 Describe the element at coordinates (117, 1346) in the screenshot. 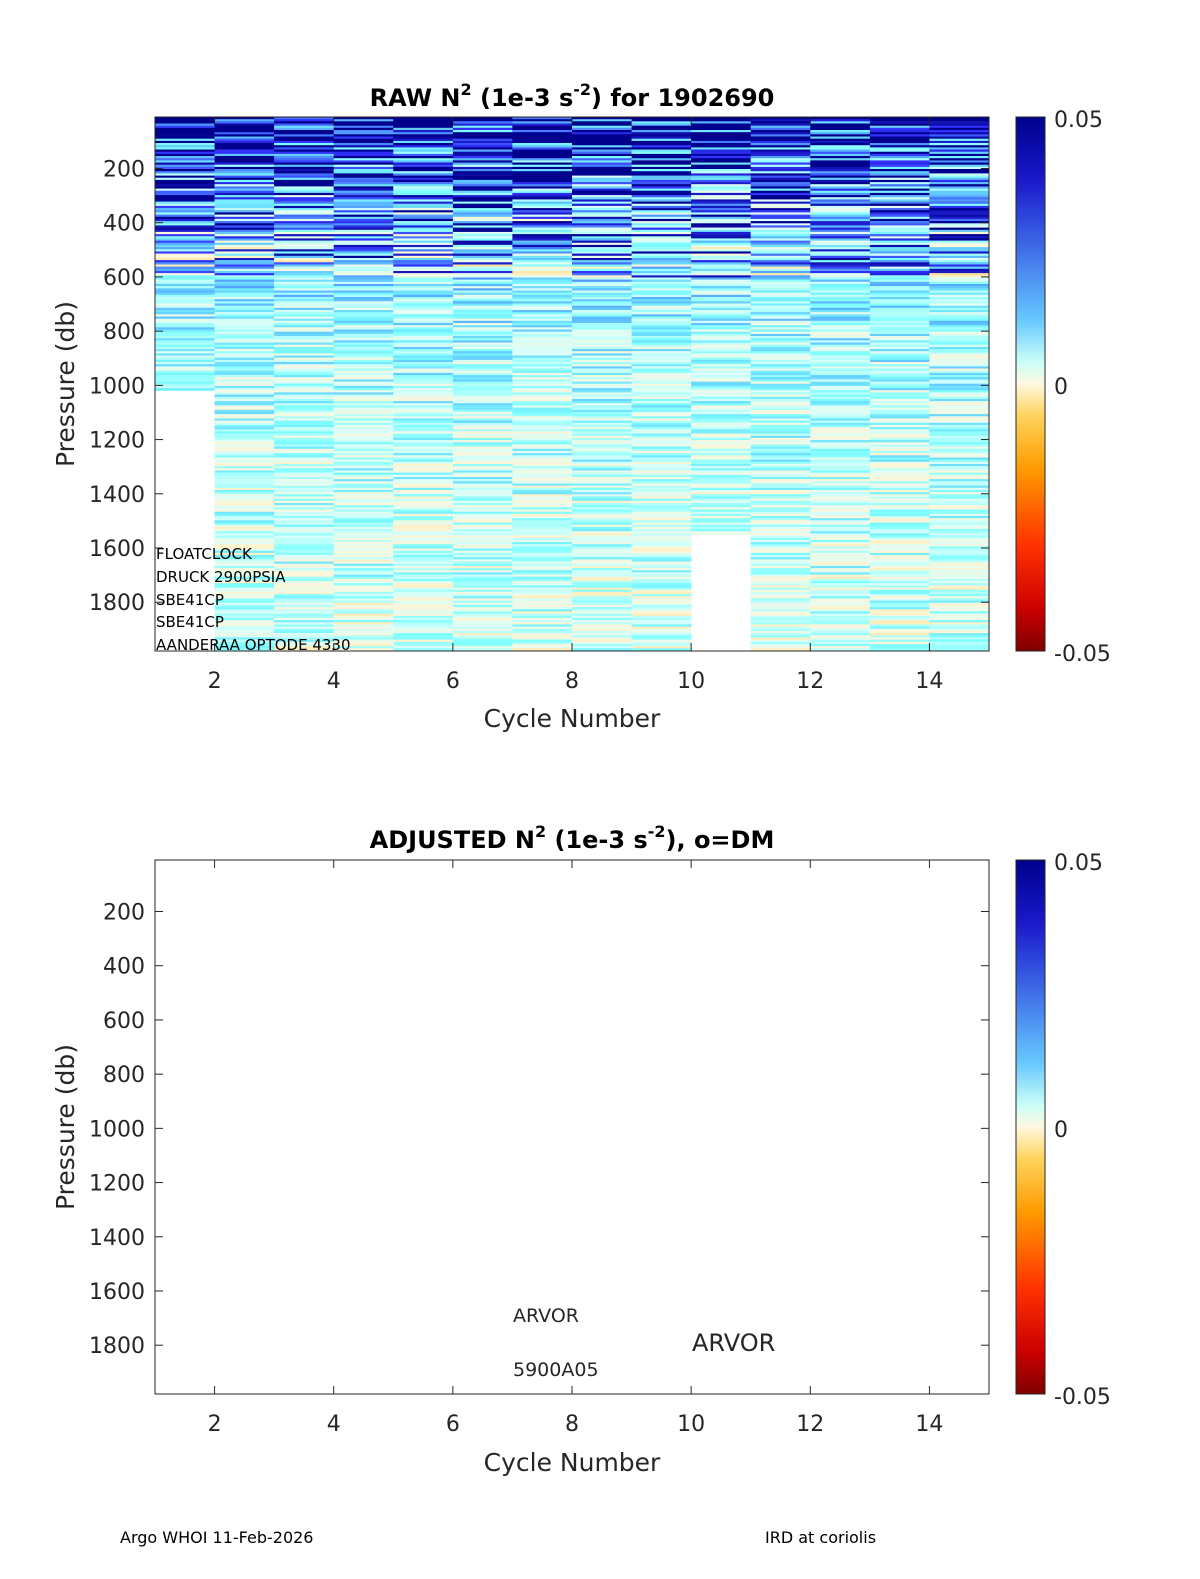

I see `y-tick-label: 1800` at that location.